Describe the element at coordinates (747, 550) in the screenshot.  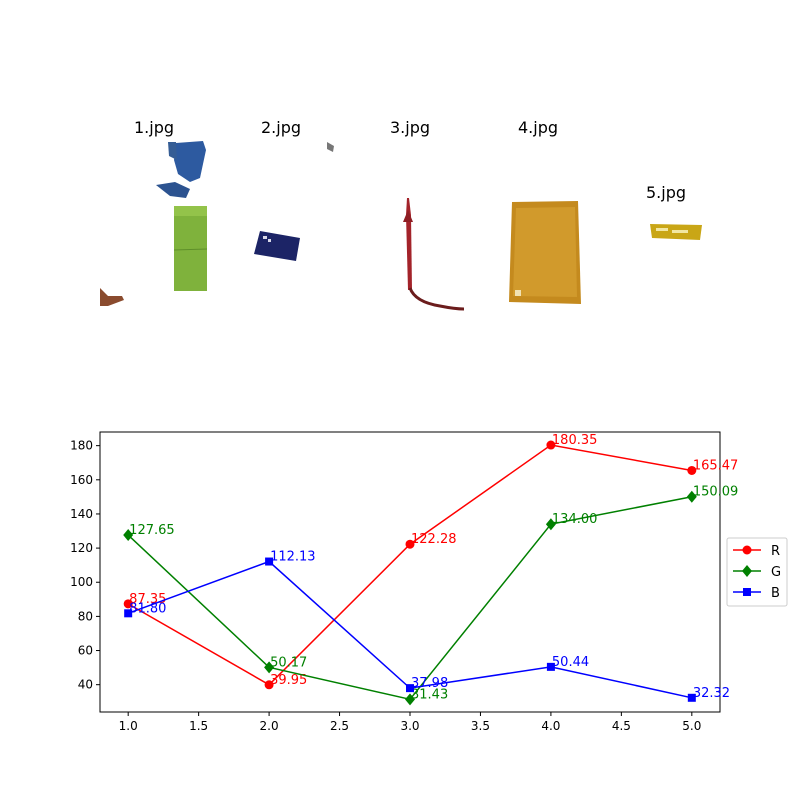
I see `legend-marker-r` at that location.